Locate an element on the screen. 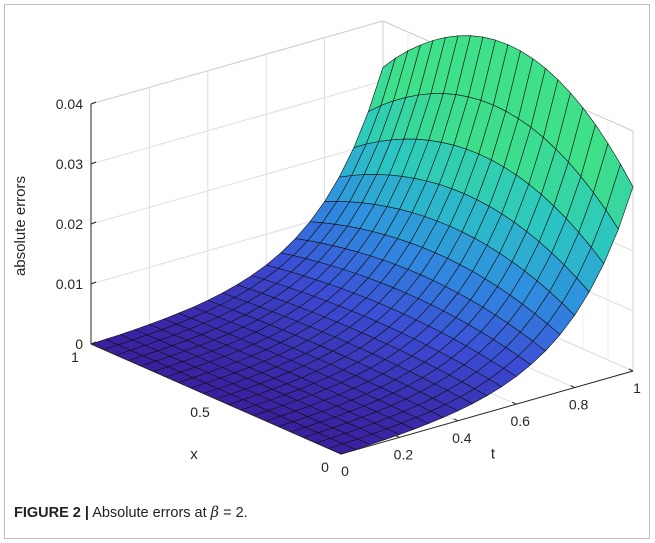 Image resolution: width=655 pixels, height=543 pixels. t-axis-label: t is located at coordinates (493, 454).